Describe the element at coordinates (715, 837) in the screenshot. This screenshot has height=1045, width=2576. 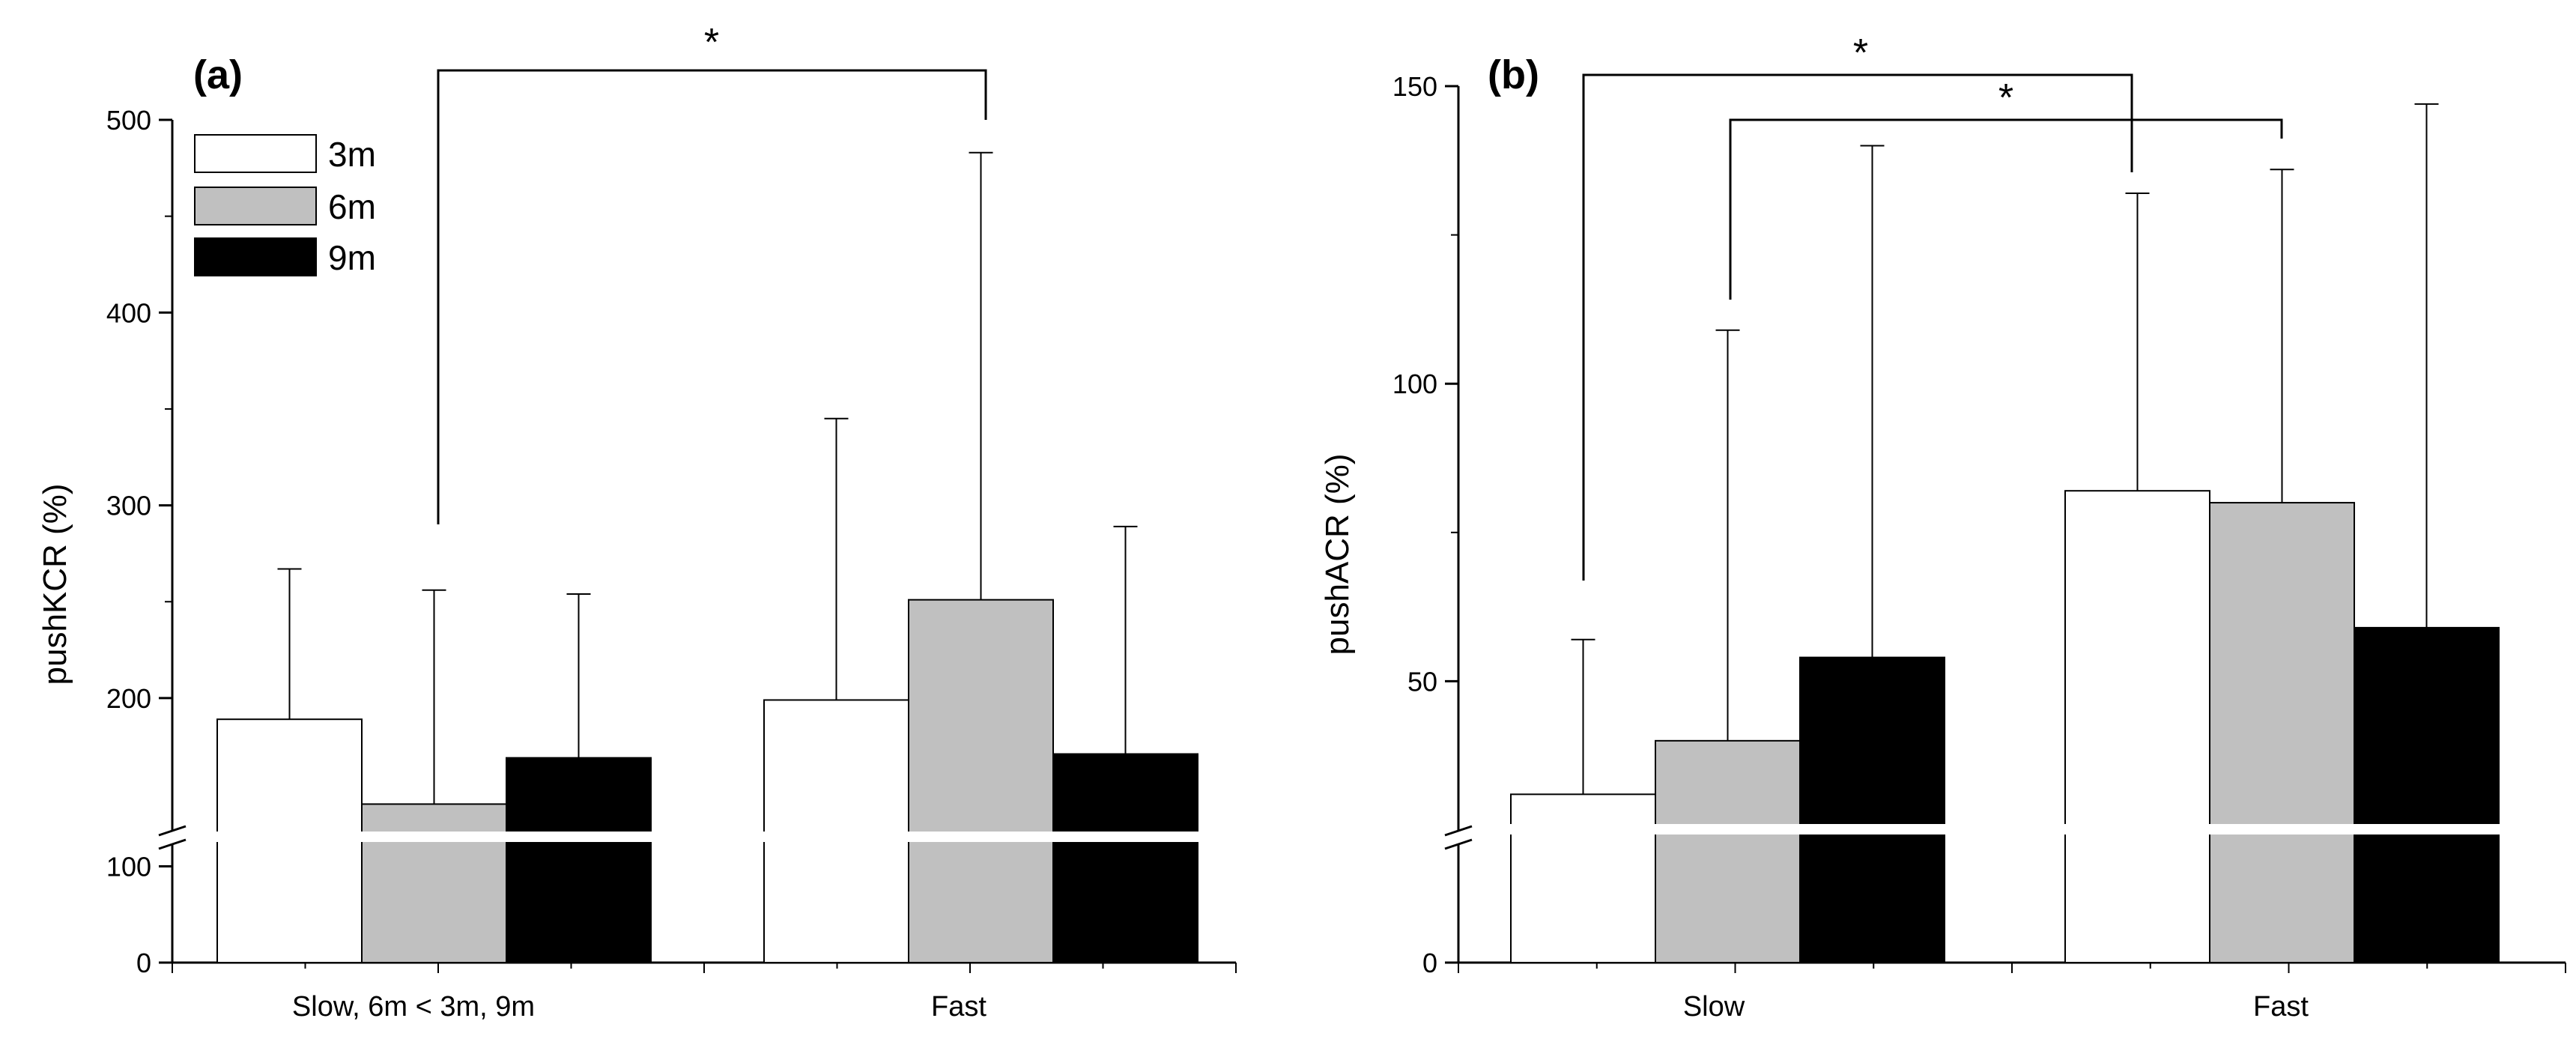
I see `panel-a-break-gap` at that location.